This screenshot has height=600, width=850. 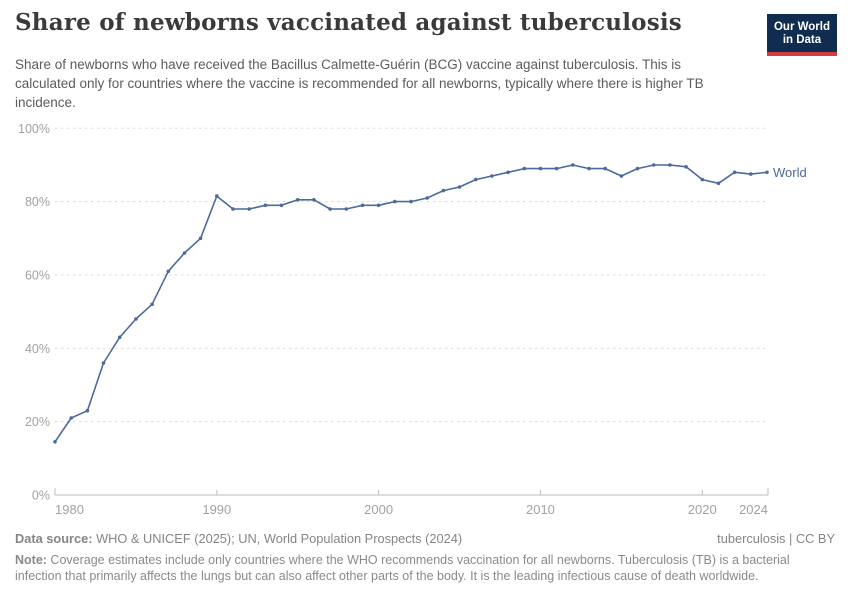 What do you see at coordinates (34, 129) in the screenshot?
I see `y-axis-label: 100%` at bounding box center [34, 129].